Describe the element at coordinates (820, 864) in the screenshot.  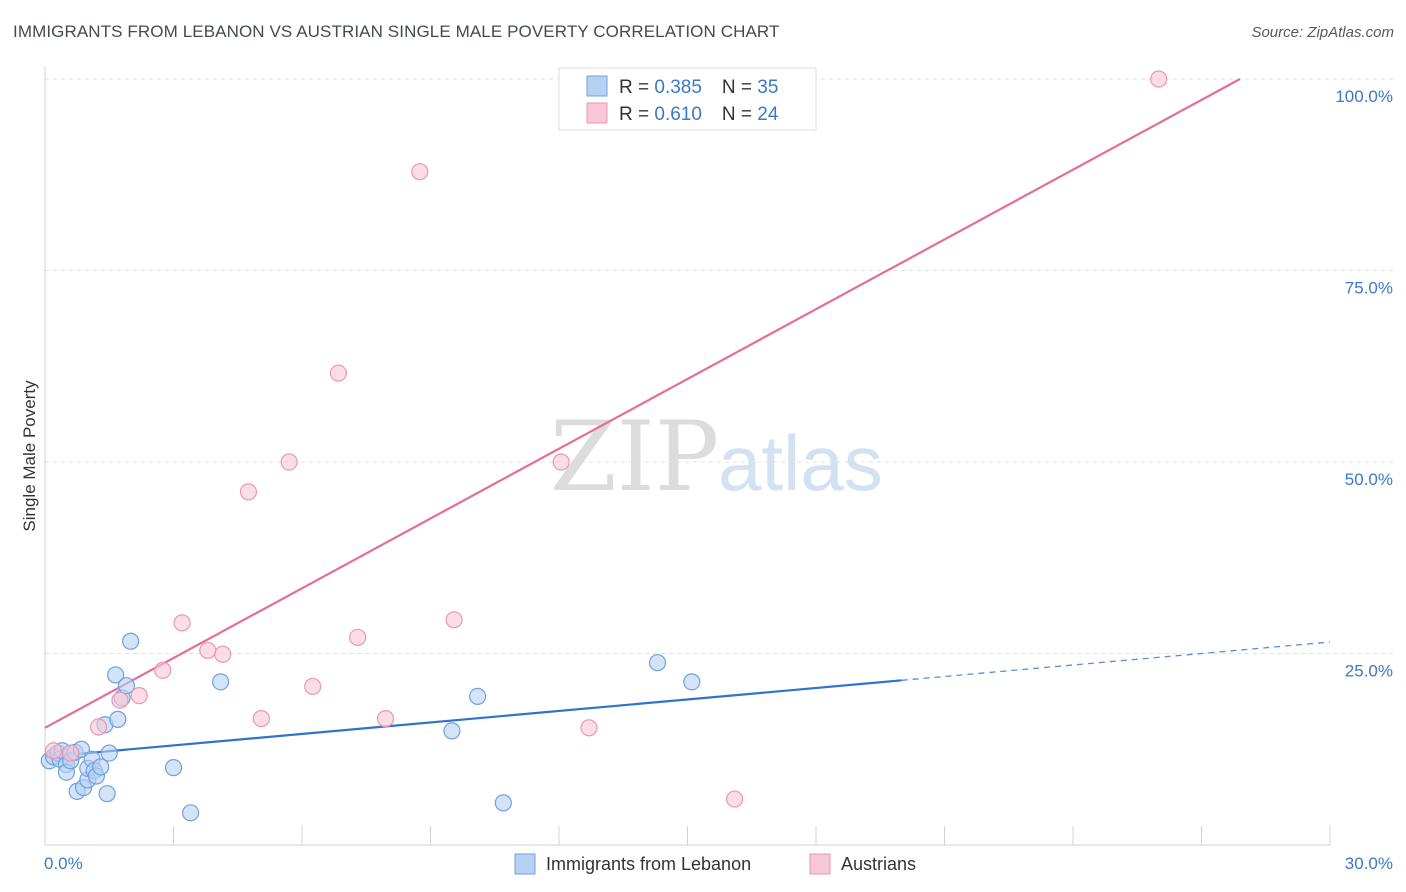
I see `series-legend-swatch-austrians` at that location.